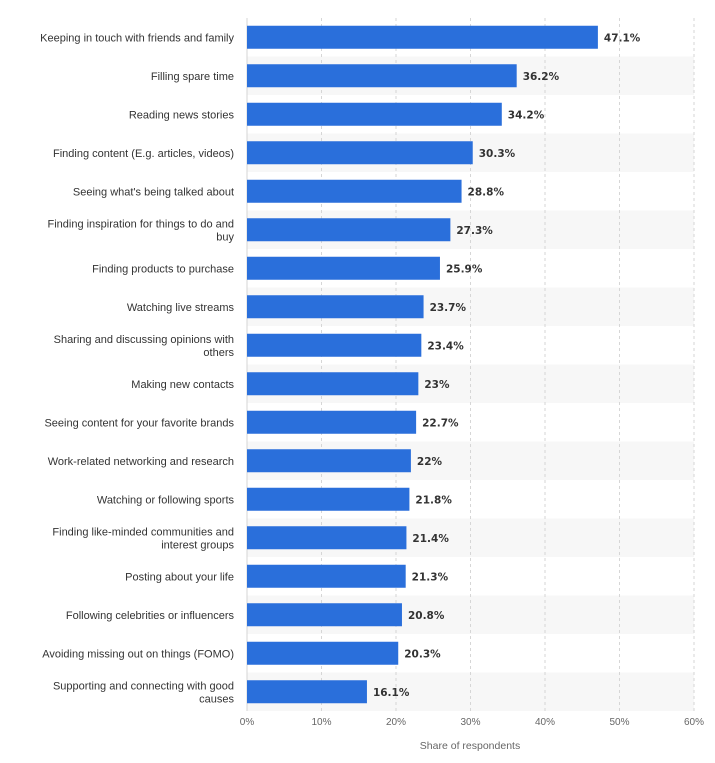 The height and width of the screenshot is (763, 715). Describe the element at coordinates (694, 722) in the screenshot. I see `x-tick-label: 60%` at that location.